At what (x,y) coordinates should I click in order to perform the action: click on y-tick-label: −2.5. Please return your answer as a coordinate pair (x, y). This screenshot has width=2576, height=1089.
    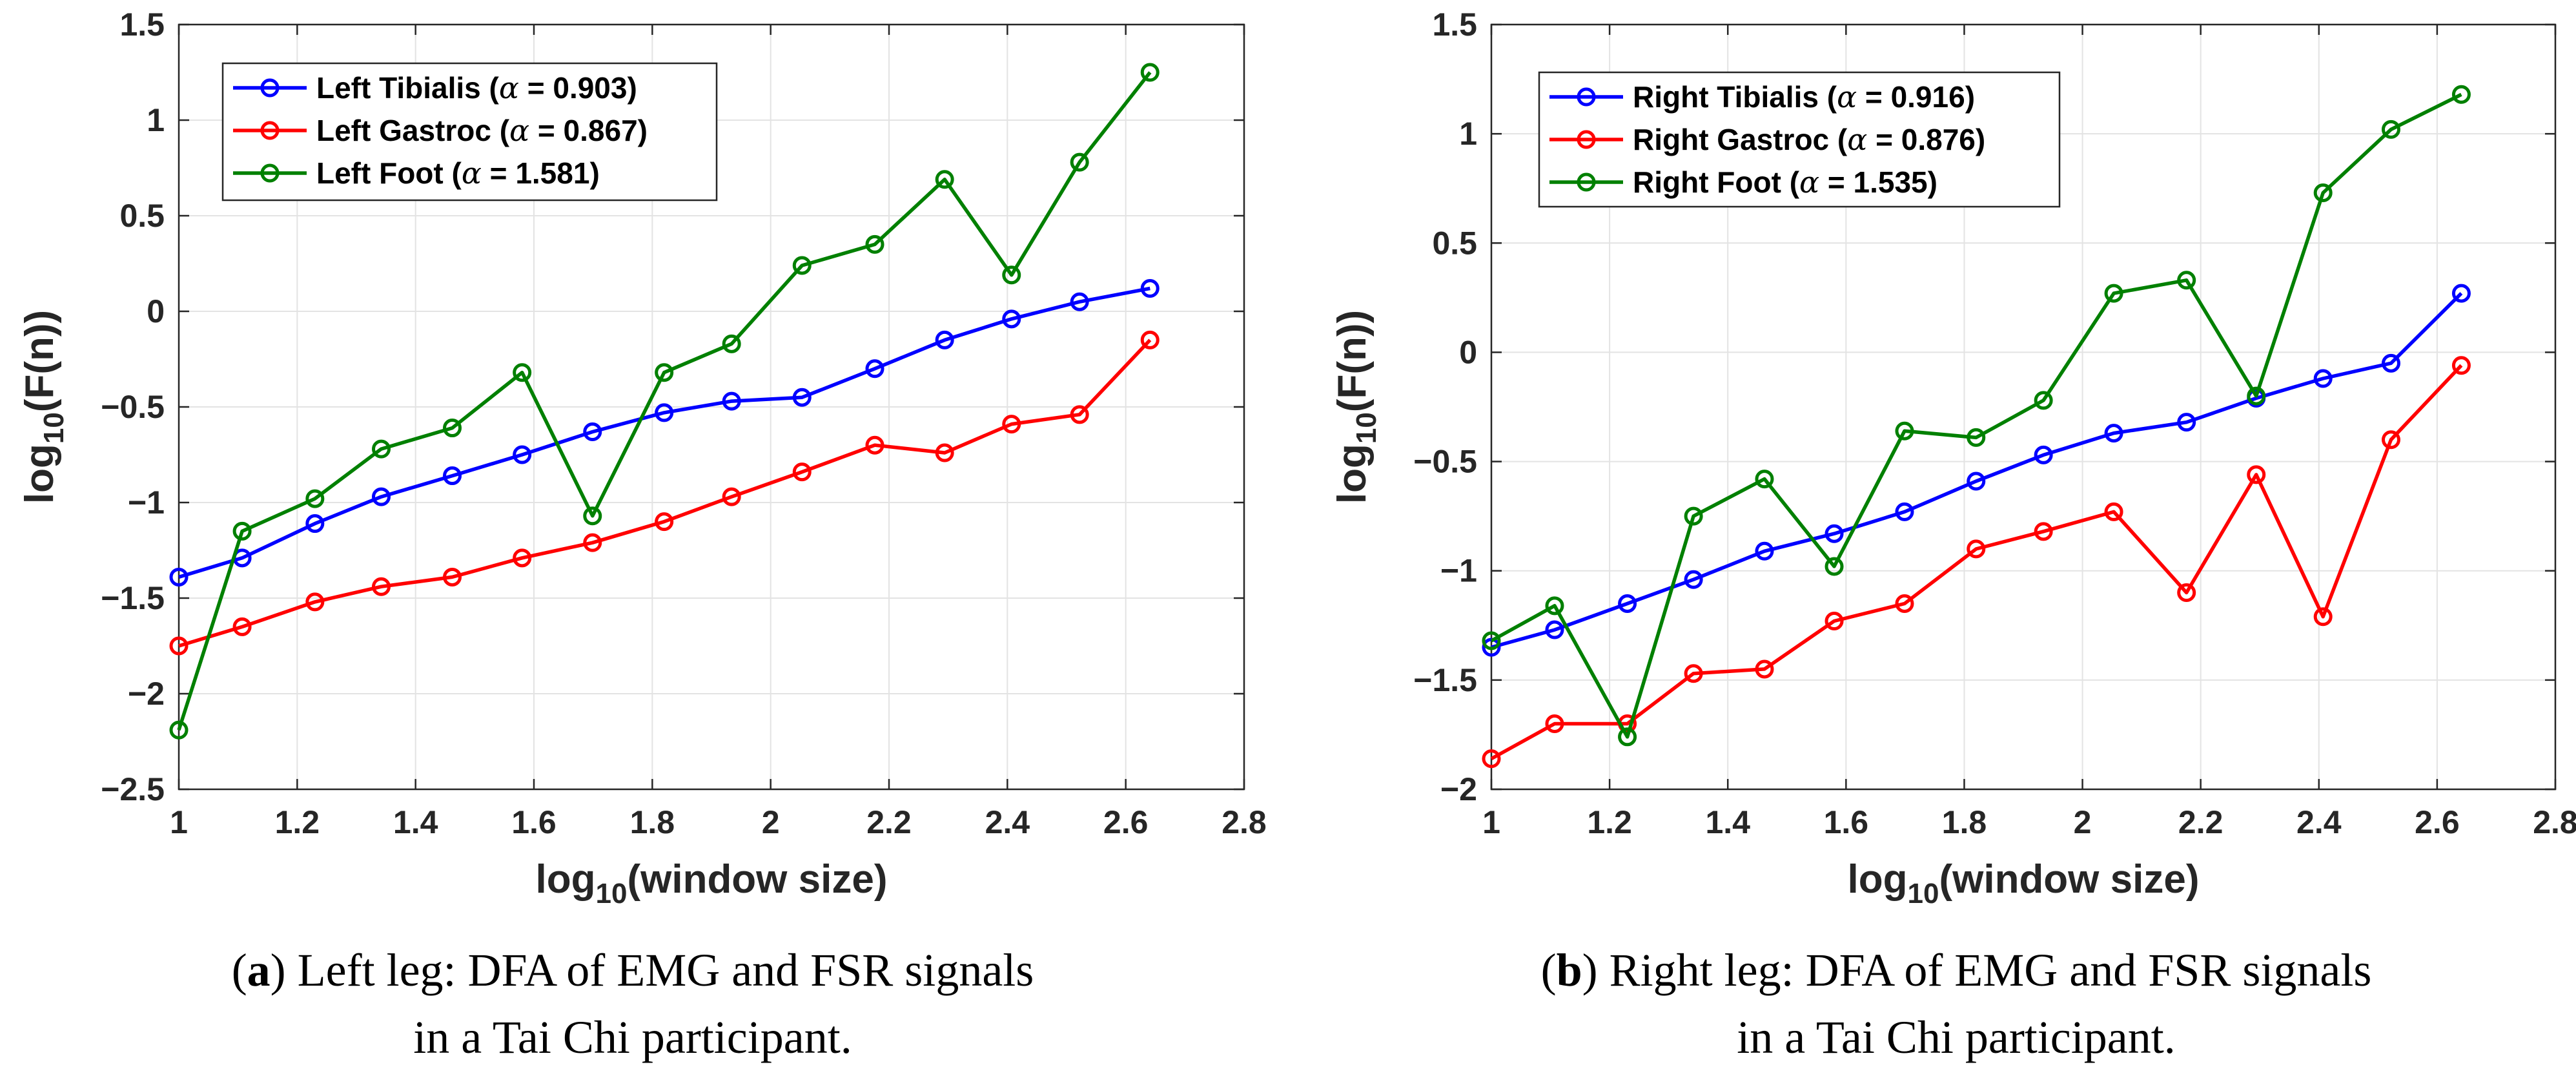
    Looking at the image, I should click on (133, 789).